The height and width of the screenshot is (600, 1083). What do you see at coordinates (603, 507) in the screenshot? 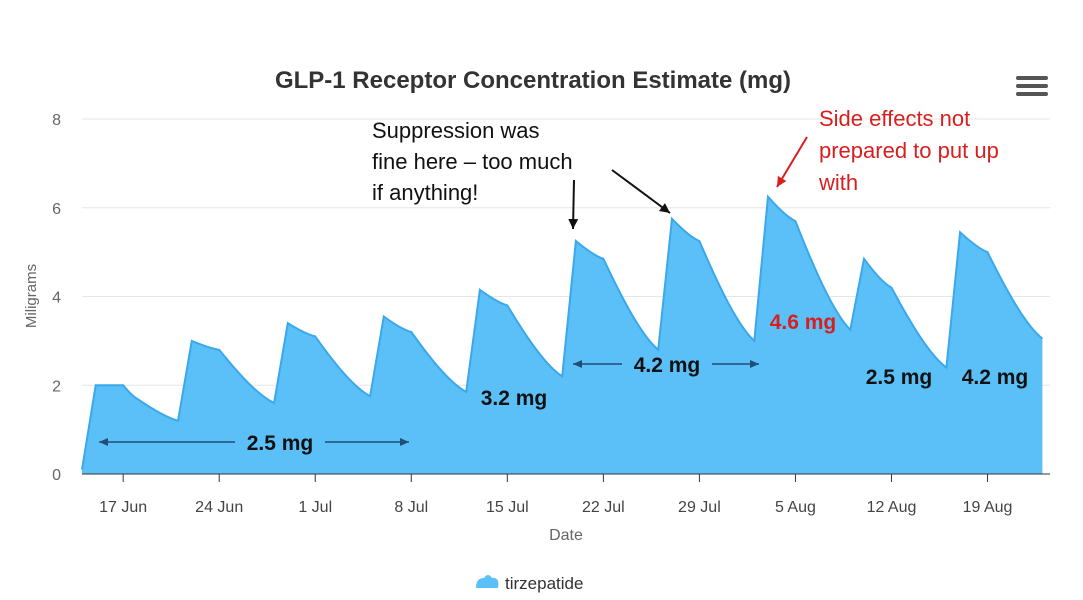
I see `x-tick-label: 22 Jul` at bounding box center [603, 507].